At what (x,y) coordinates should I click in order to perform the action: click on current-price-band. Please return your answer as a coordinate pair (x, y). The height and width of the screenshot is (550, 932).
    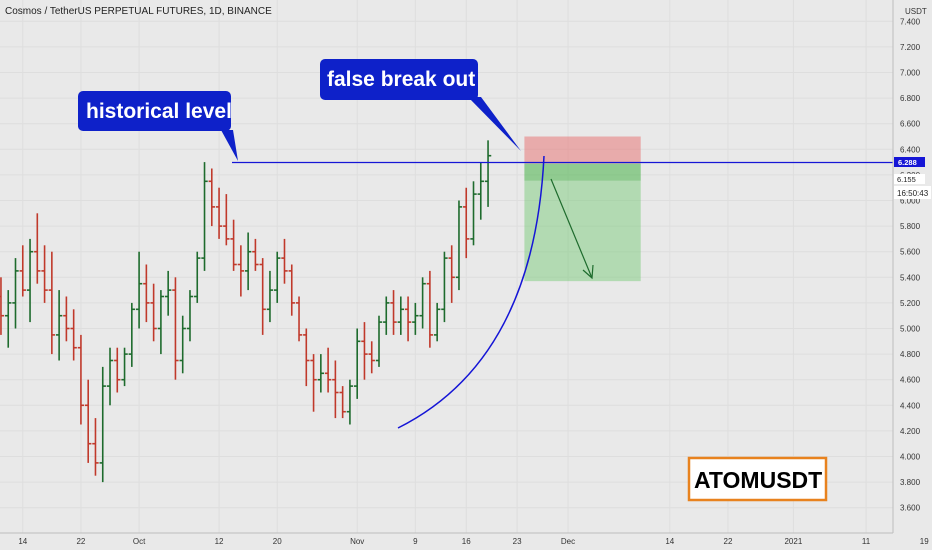
    Looking at the image, I should click on (582, 172).